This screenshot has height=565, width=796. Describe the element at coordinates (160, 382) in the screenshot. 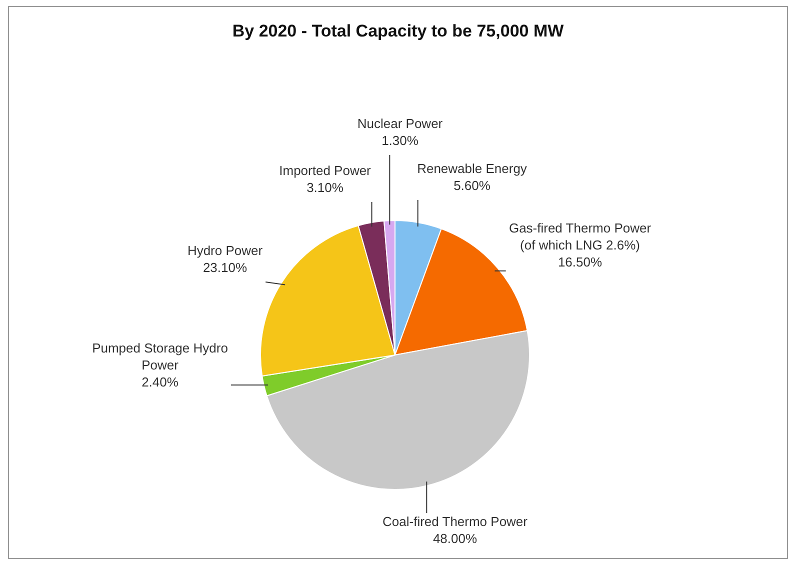

I see `data-label: 2.40%` at that location.